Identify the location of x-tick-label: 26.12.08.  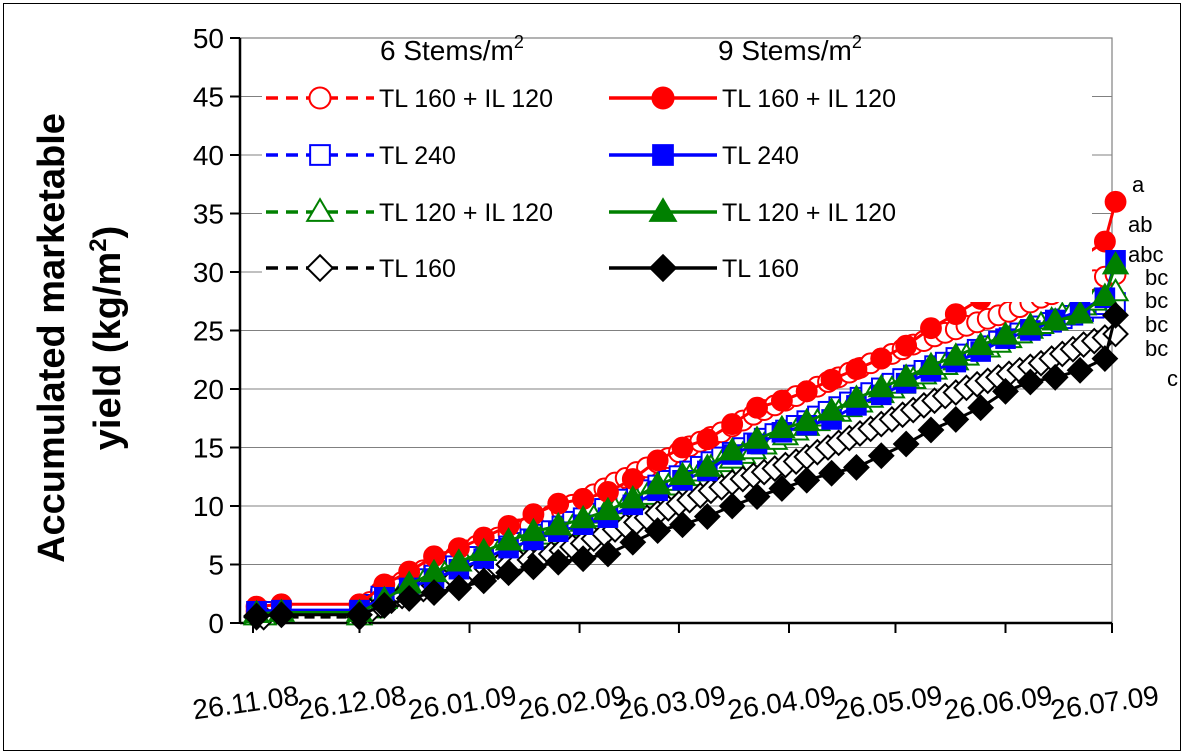
(352, 703).